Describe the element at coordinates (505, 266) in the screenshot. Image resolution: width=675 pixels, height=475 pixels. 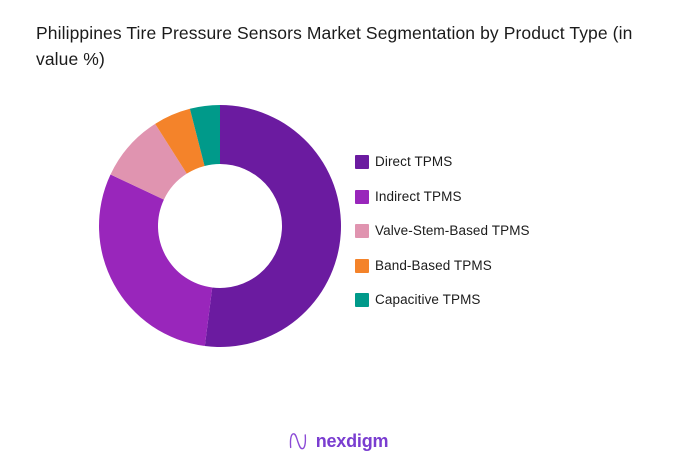
I see `legend-item: Band-Based TPMS` at that location.